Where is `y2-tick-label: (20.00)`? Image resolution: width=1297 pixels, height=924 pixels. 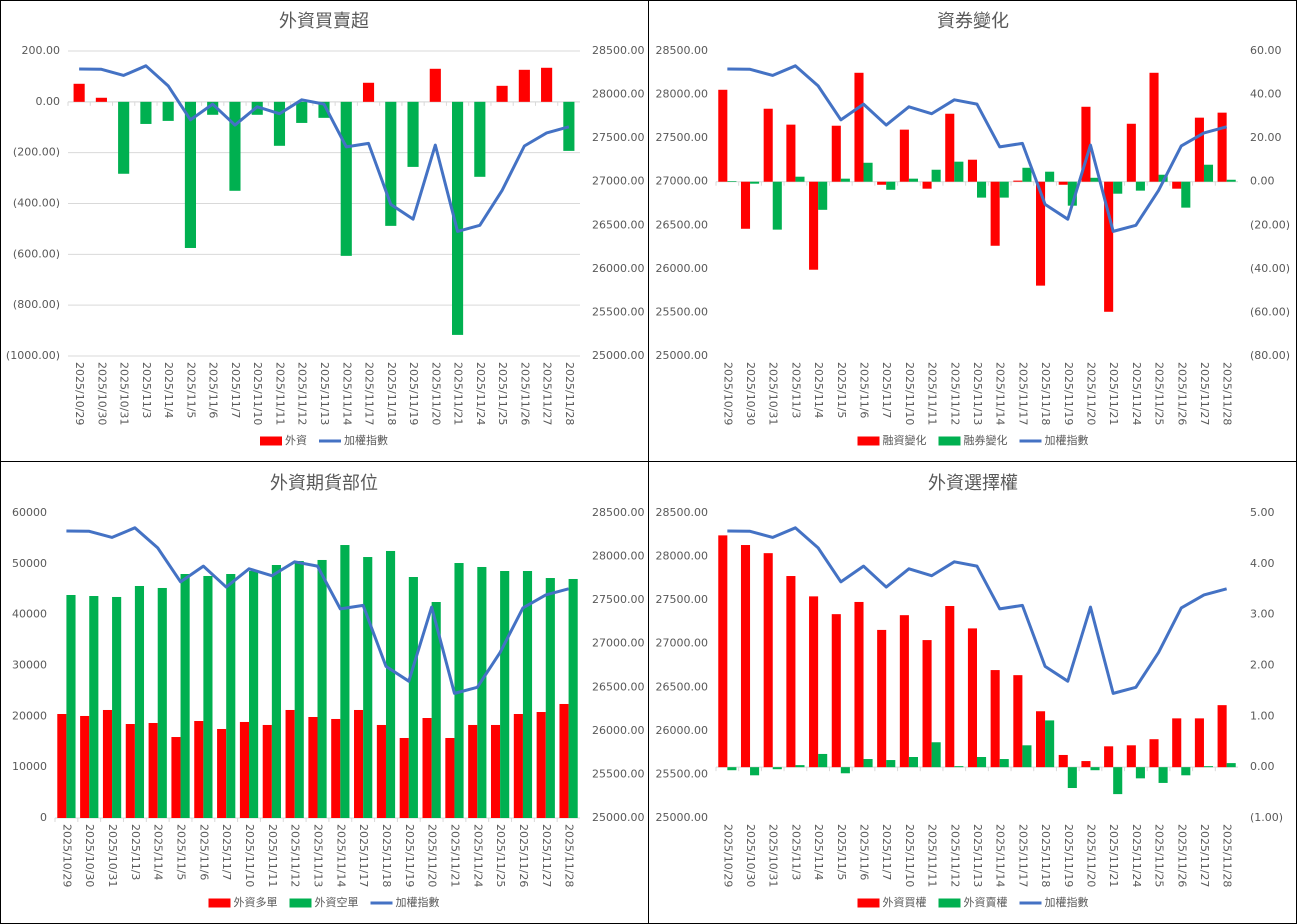
y2-tick-label: (20.00) is located at coordinates (1270, 224).